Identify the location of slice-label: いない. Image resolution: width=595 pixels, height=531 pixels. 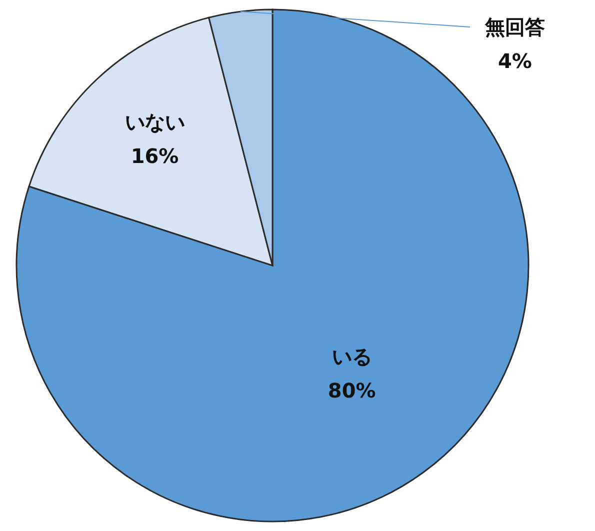
(154, 122).